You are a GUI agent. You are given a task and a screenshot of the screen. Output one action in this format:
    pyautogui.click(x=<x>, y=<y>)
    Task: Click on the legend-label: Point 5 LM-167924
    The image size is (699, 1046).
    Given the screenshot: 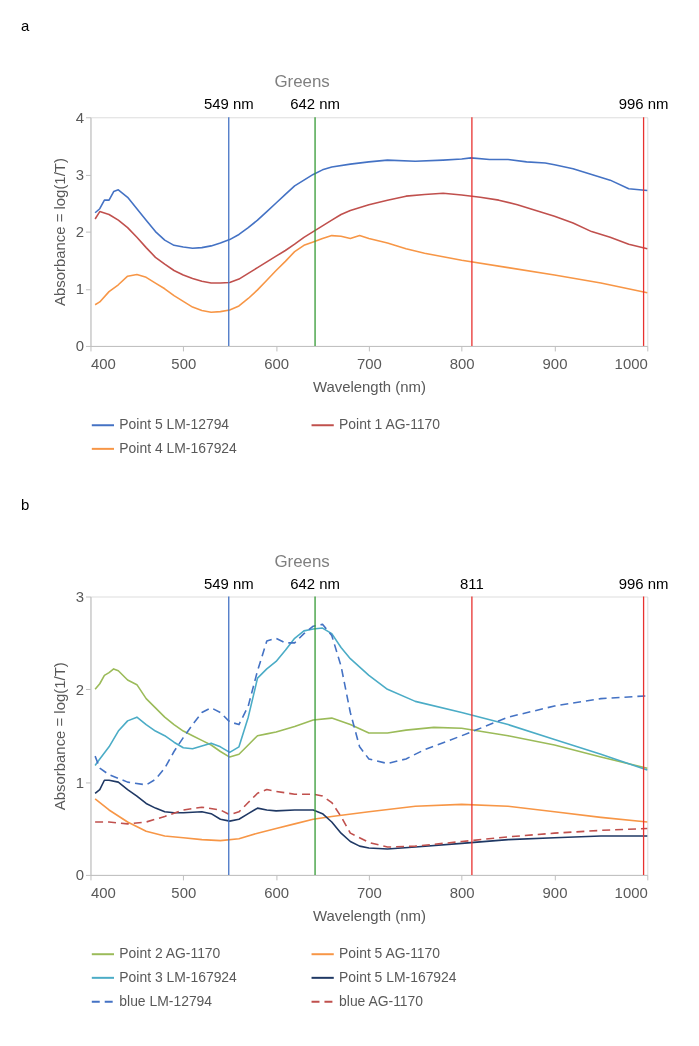 What is the action you would take?
    pyautogui.click(x=398, y=976)
    